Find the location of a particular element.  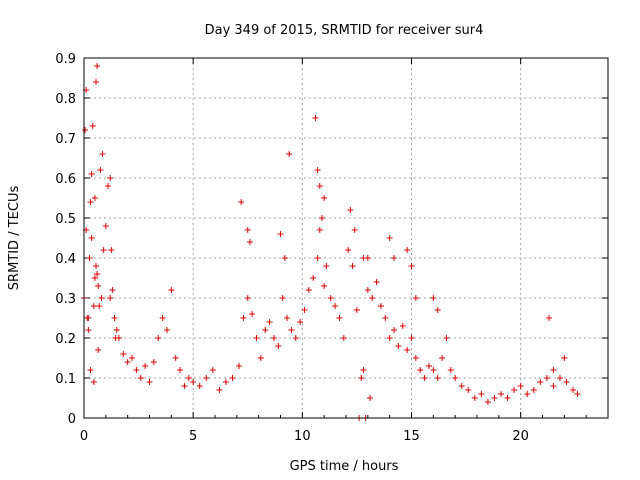

y-tick-label: 0.7 is located at coordinates (65, 139).